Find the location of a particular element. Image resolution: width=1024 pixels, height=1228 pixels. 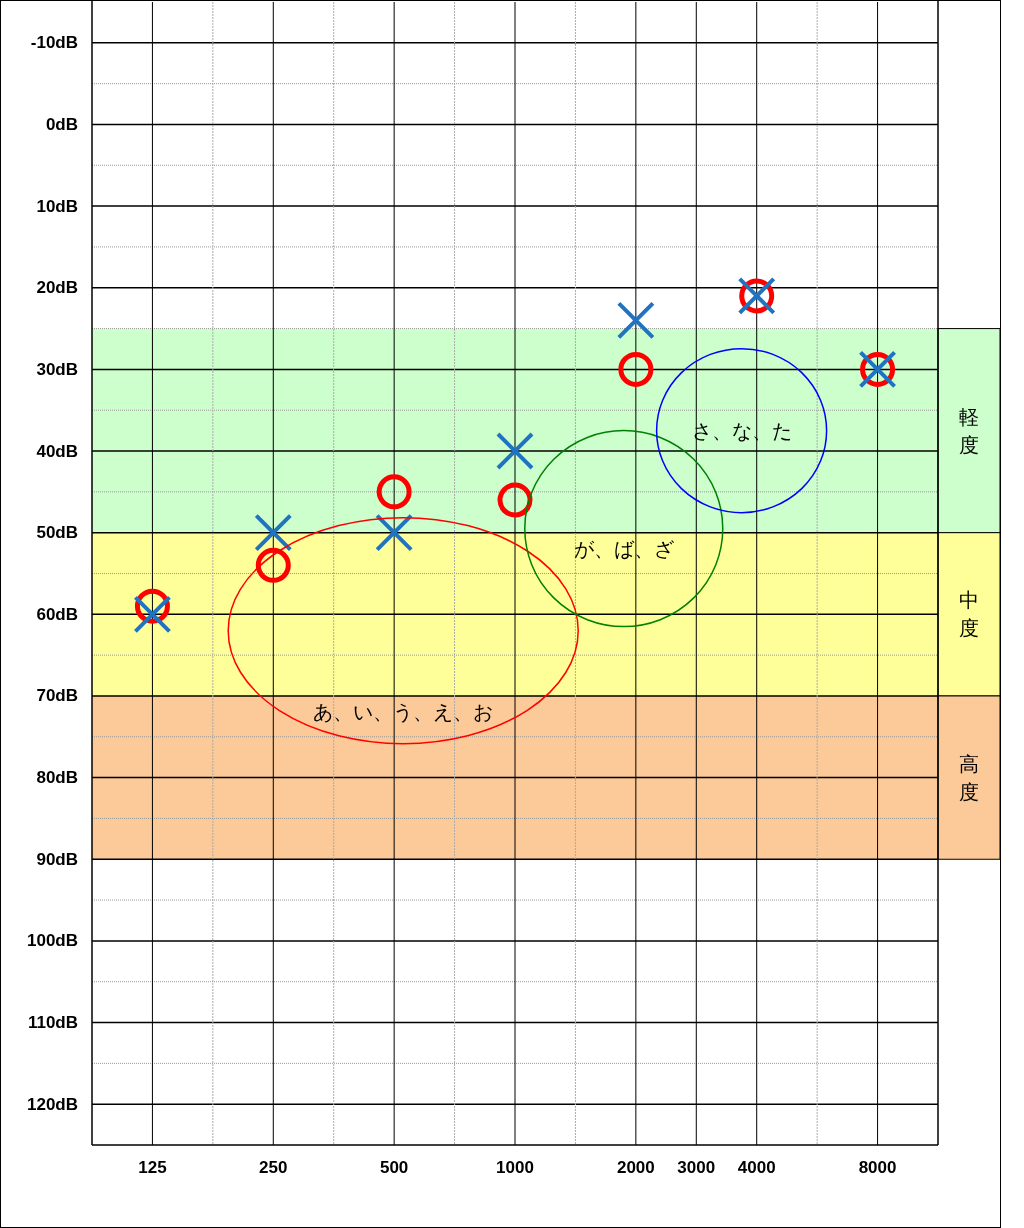

band-label: 中度 is located at coordinates (969, 614).